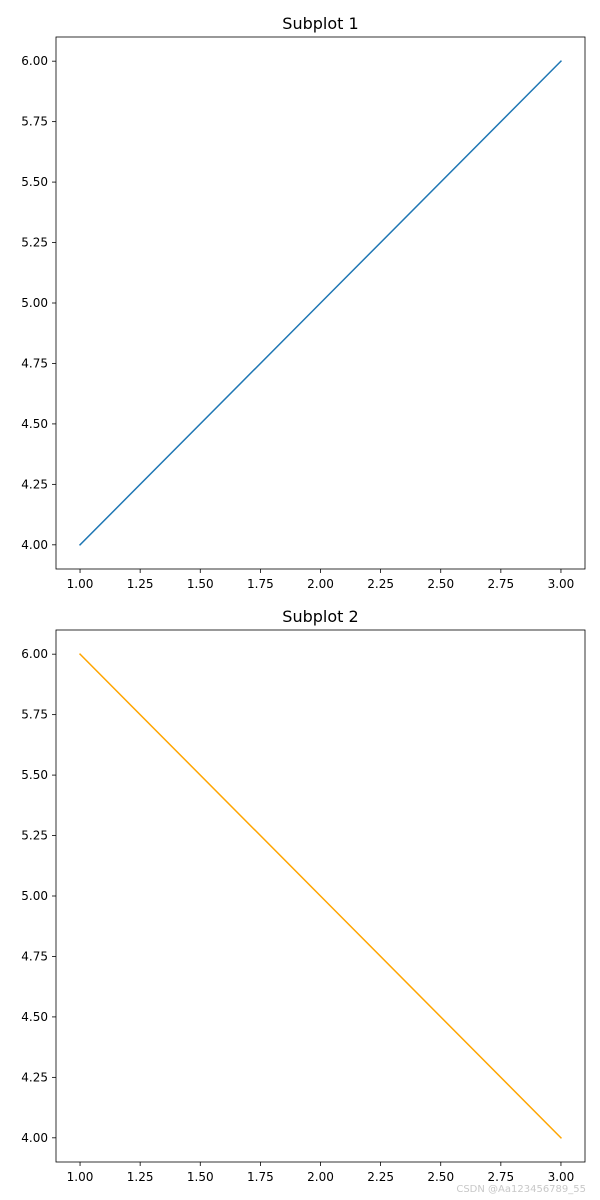 The height and width of the screenshot is (1200, 600). Describe the element at coordinates (521, 1189) in the screenshot. I see `watermark: CSDN @Aa123456789_55` at that location.